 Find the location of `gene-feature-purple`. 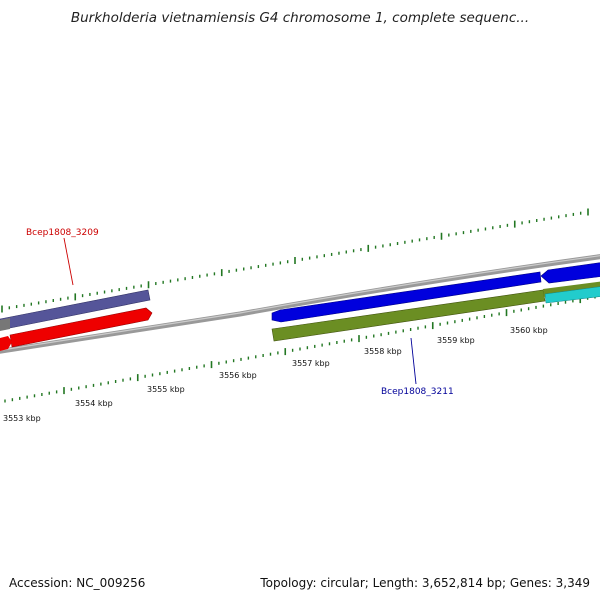

gene-feature-purple is located at coordinates (75, 310).